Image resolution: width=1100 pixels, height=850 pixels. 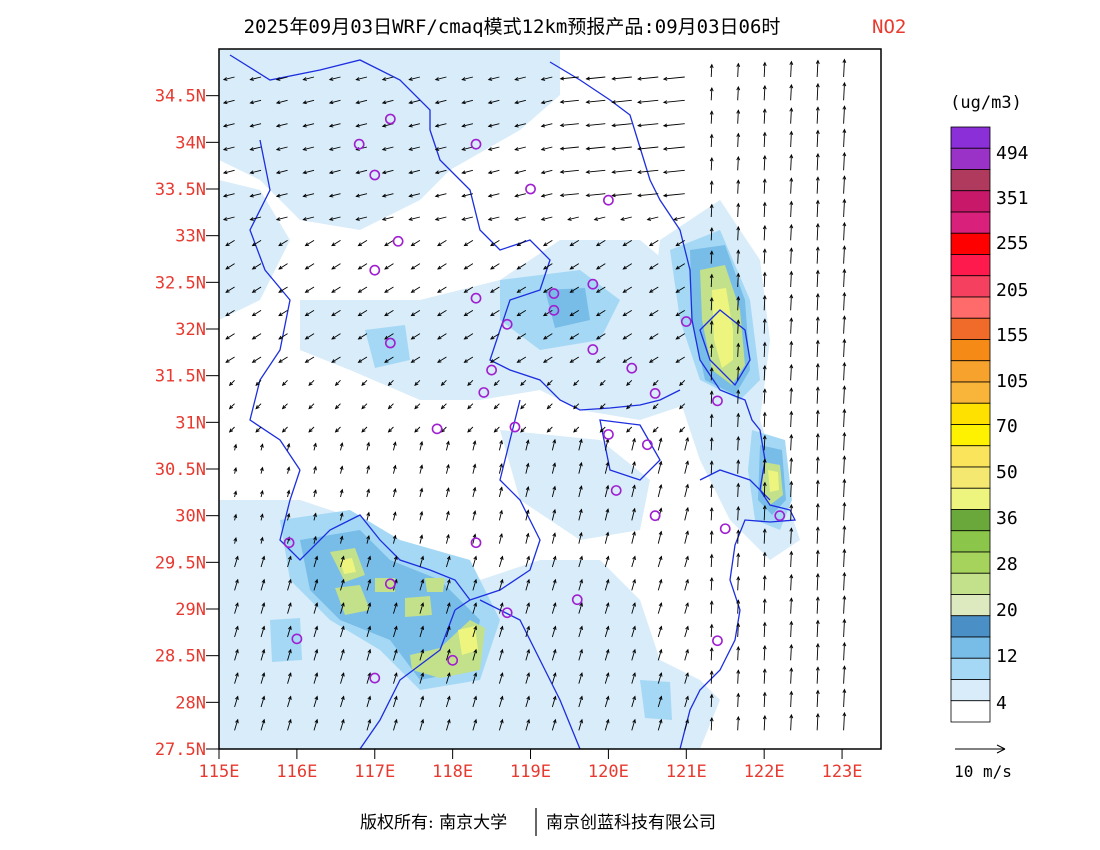 I want to click on haze-west-edge, so click(x=254, y=250).